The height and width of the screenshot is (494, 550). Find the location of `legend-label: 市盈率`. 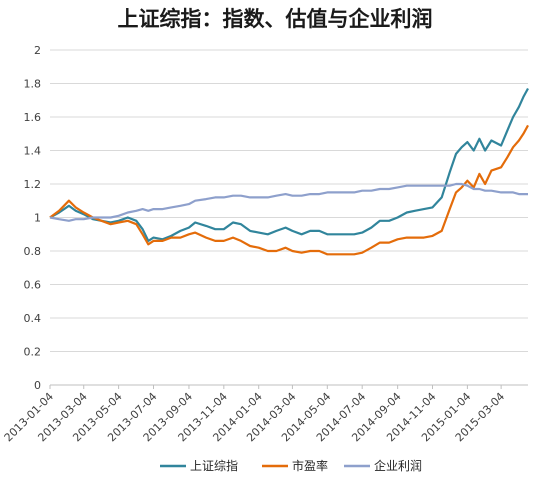

legend-label: 市盈率 is located at coordinates (310, 465).